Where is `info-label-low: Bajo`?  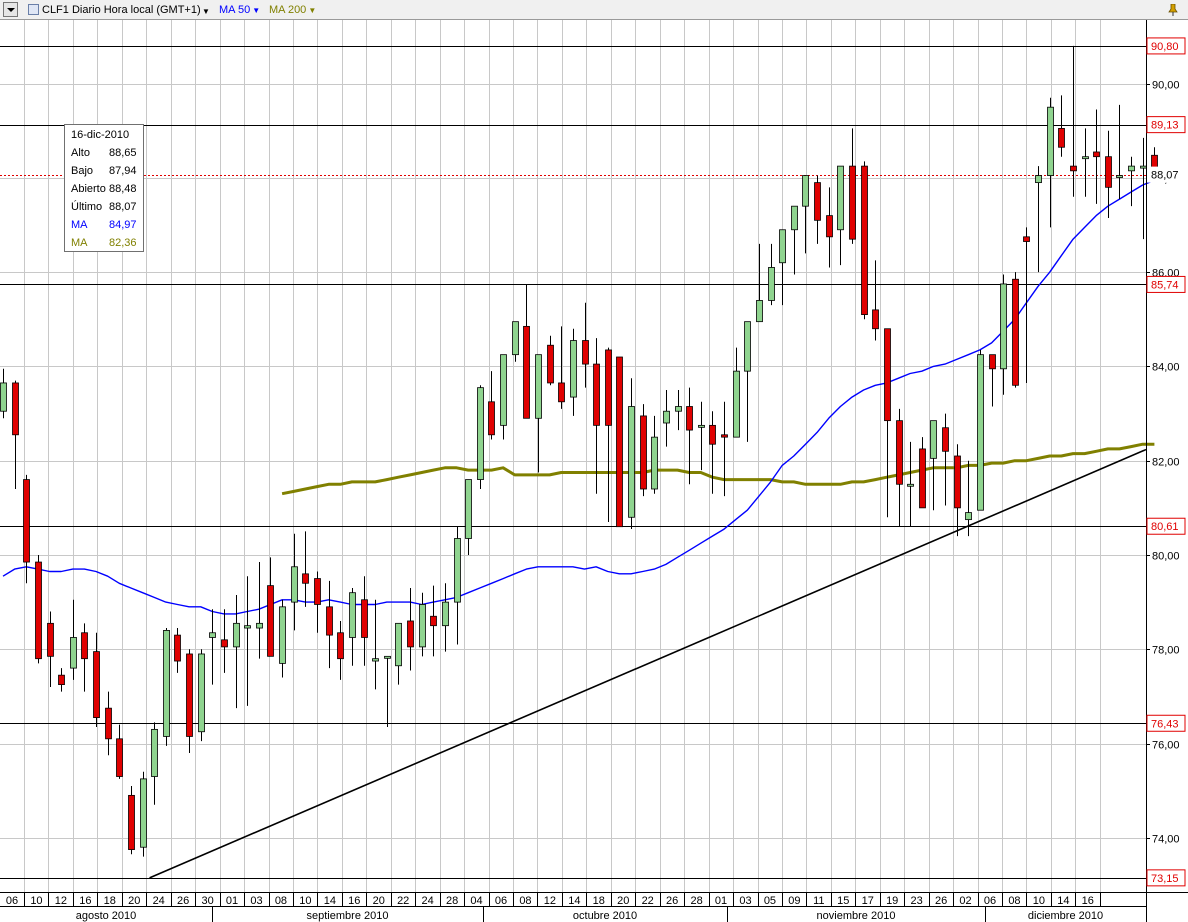 info-label-low: Bajo is located at coordinates (82, 171).